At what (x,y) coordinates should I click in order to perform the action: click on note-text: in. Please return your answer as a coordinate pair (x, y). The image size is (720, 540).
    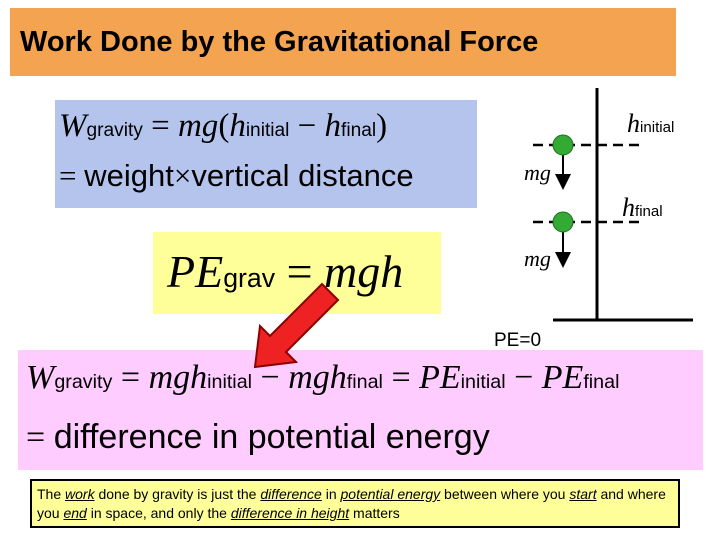
    Looking at the image, I should click on (331, 494).